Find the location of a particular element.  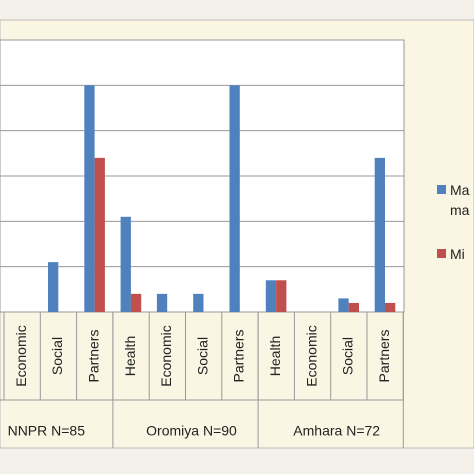

group-label: Oromiya N=90 is located at coordinates (191, 431).